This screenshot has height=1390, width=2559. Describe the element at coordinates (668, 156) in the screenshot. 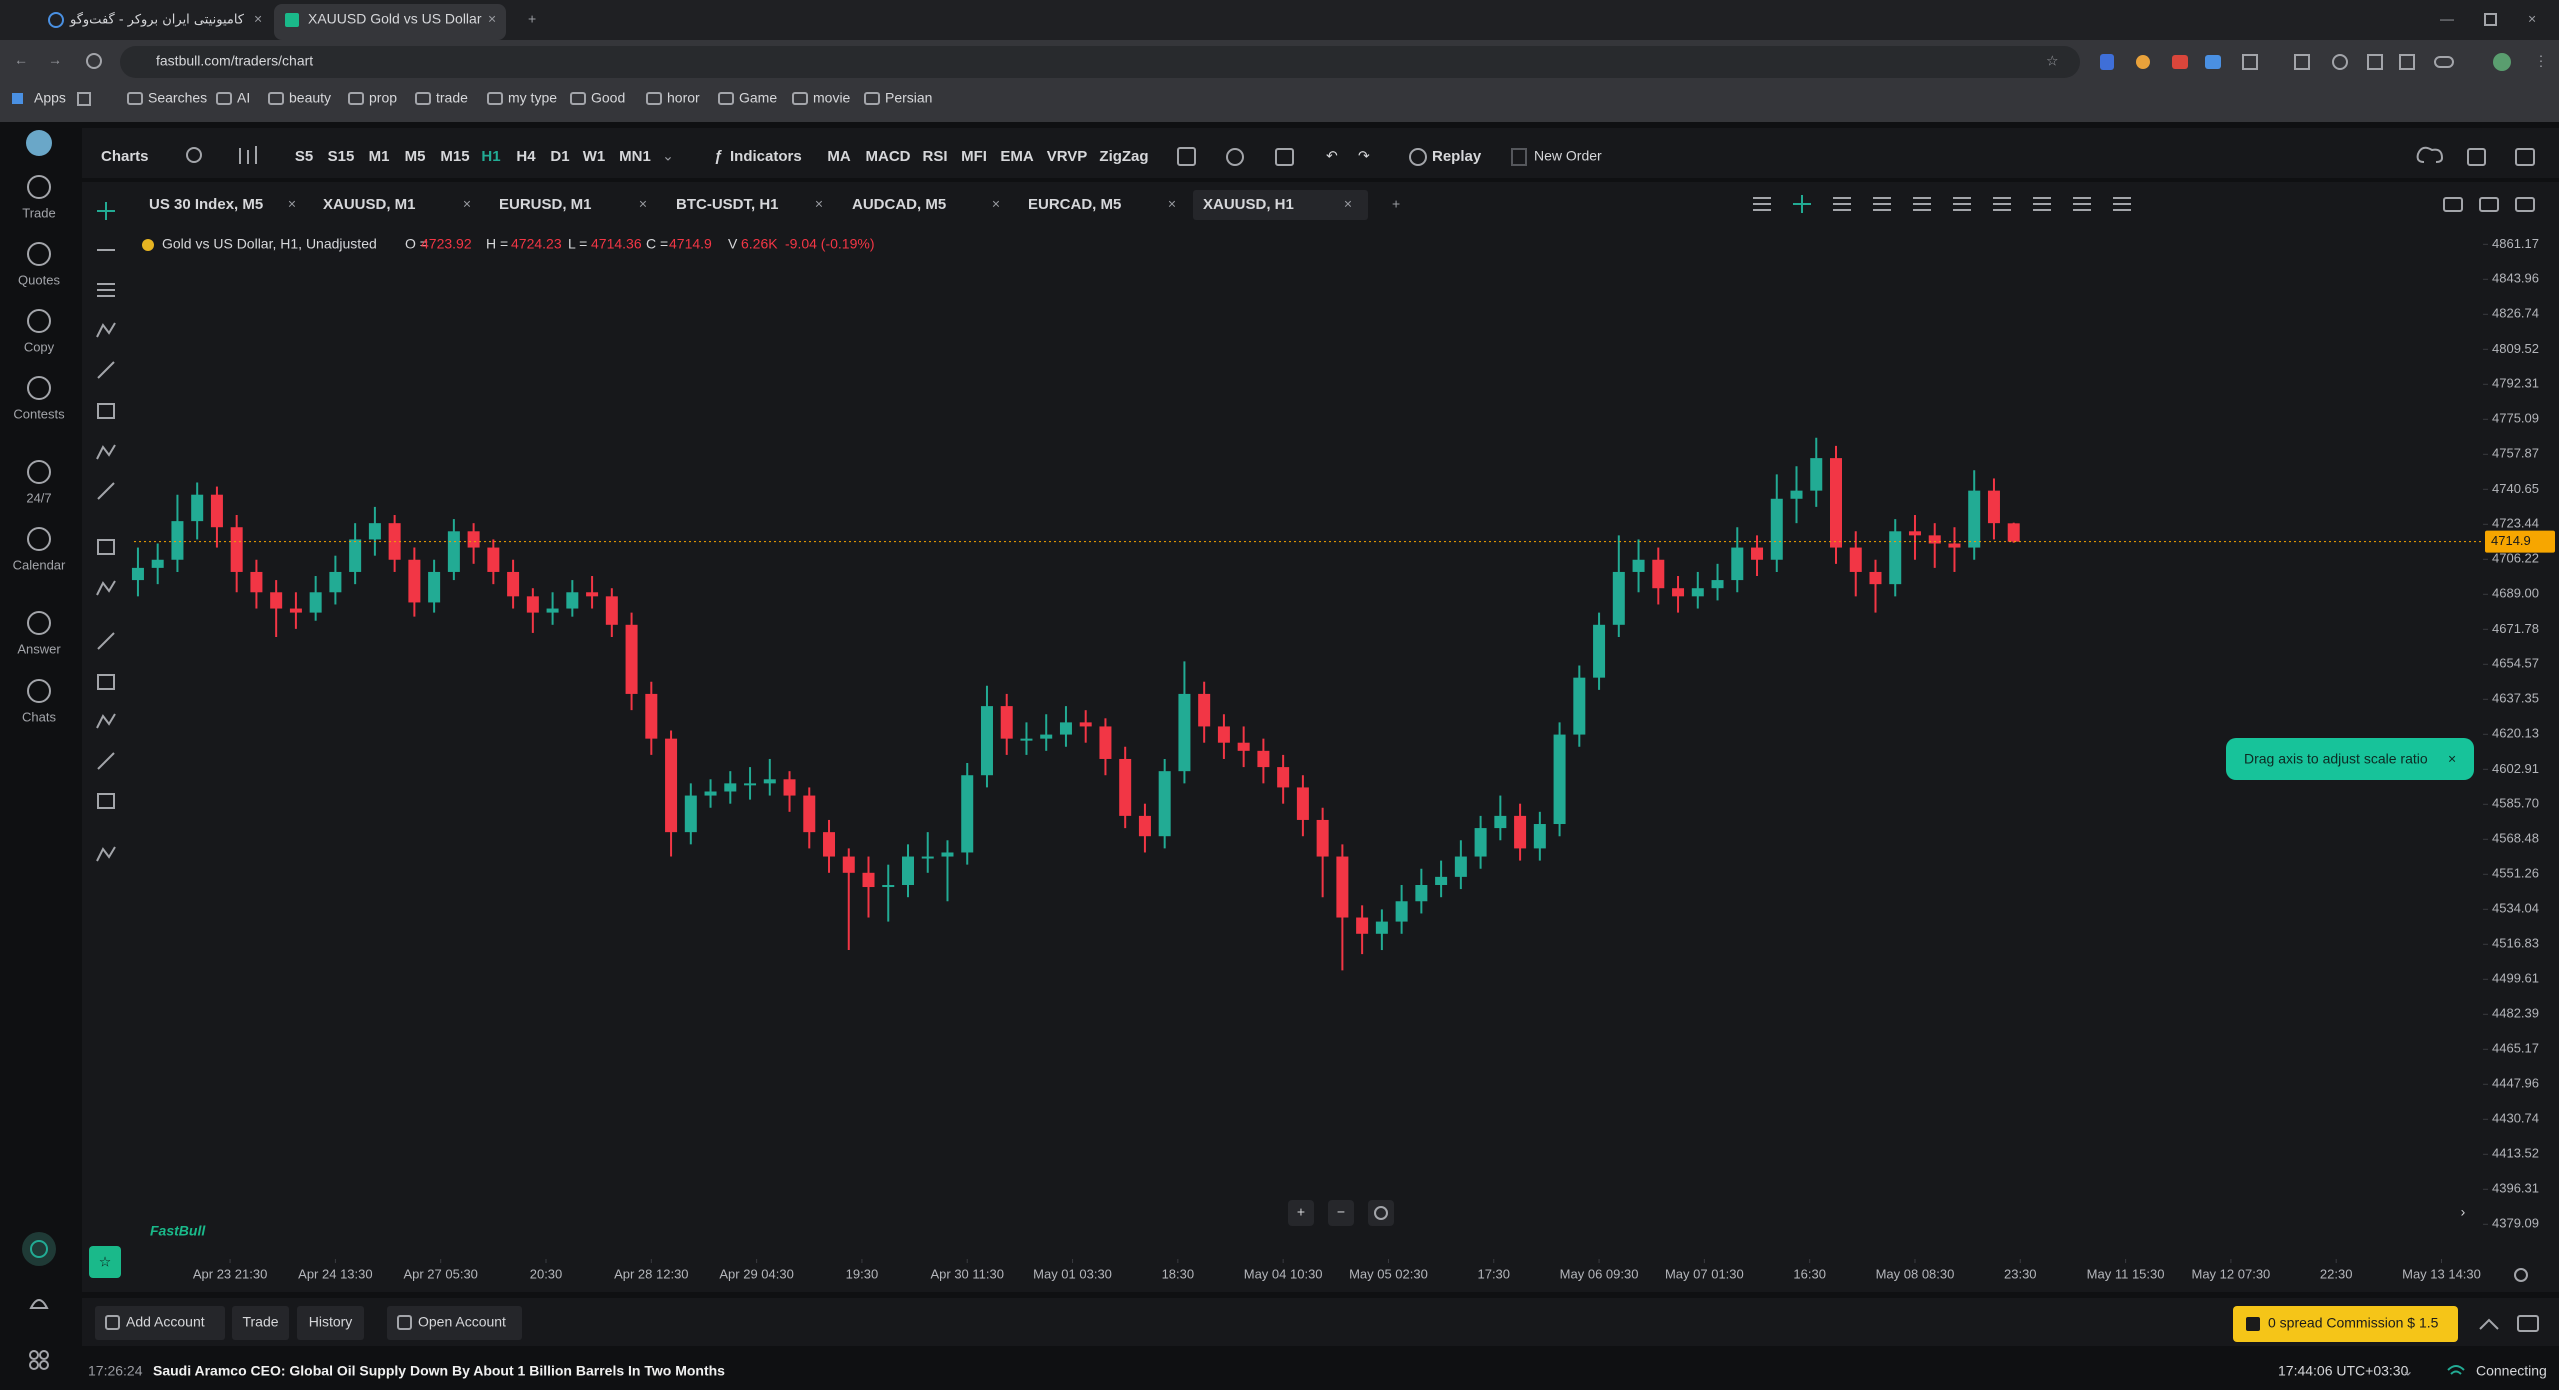

I see `timeframe-menu: ⌄` at that location.